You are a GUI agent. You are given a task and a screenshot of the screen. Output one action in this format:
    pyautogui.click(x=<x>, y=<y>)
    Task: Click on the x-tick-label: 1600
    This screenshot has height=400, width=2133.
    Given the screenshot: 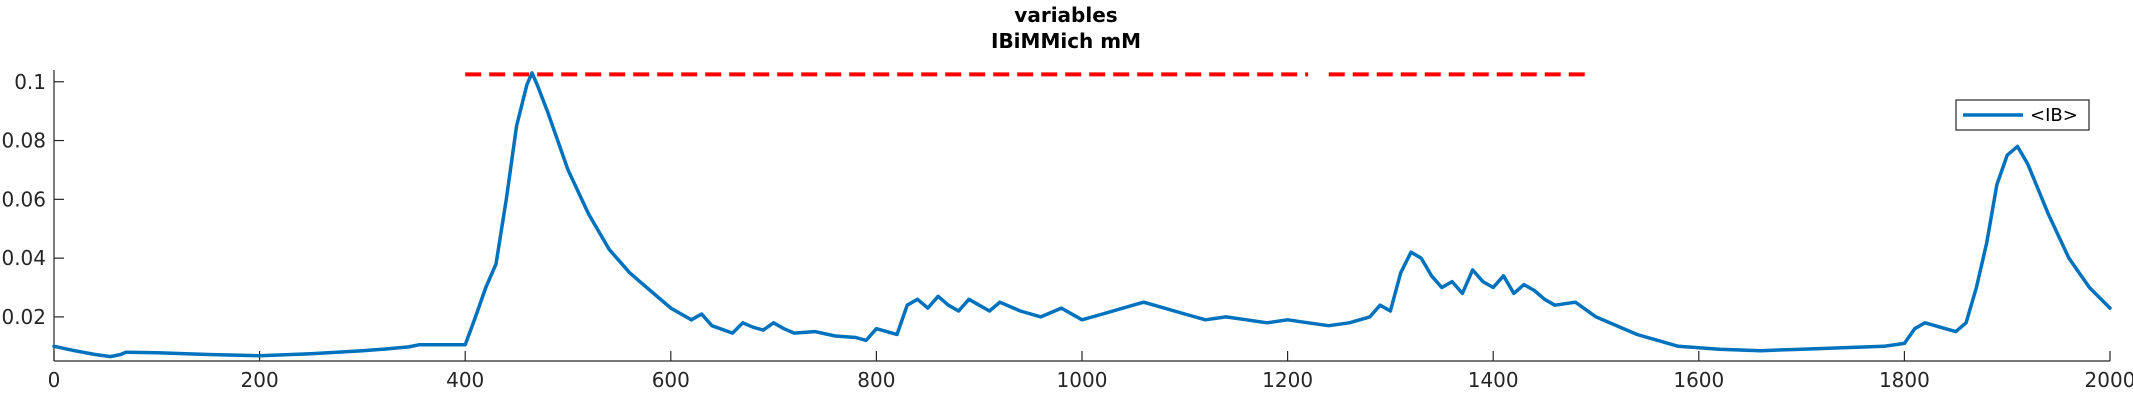 What is the action you would take?
    pyautogui.click(x=1698, y=380)
    